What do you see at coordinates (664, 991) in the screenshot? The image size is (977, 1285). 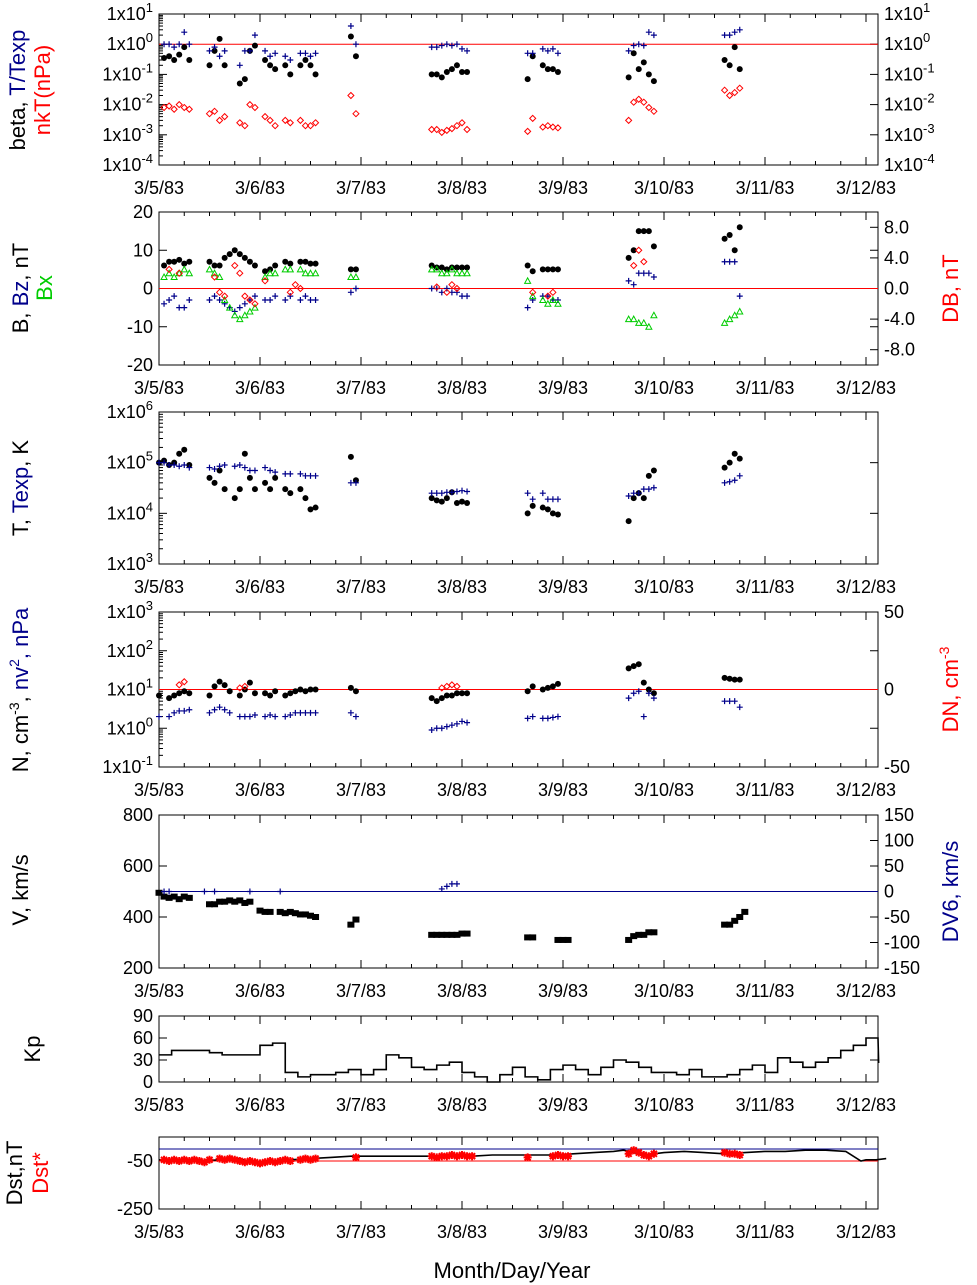 I see `x-tick-label: 3/10/83` at bounding box center [664, 991].